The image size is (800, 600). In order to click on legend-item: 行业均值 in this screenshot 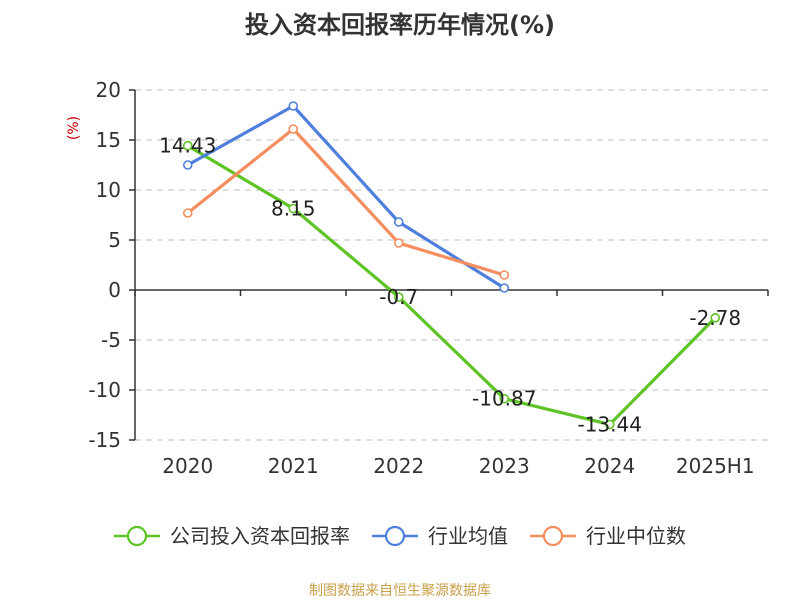, I will do `click(440, 536)`.